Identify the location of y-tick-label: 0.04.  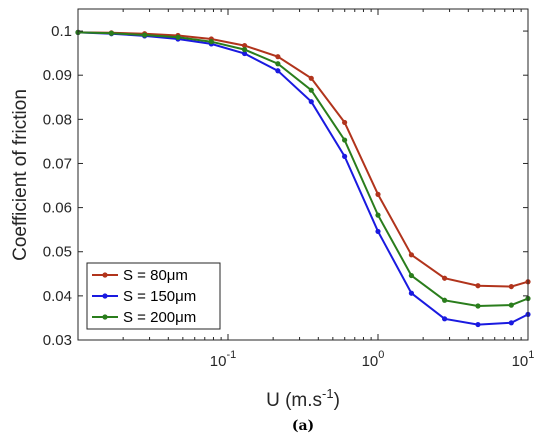
(57, 296).